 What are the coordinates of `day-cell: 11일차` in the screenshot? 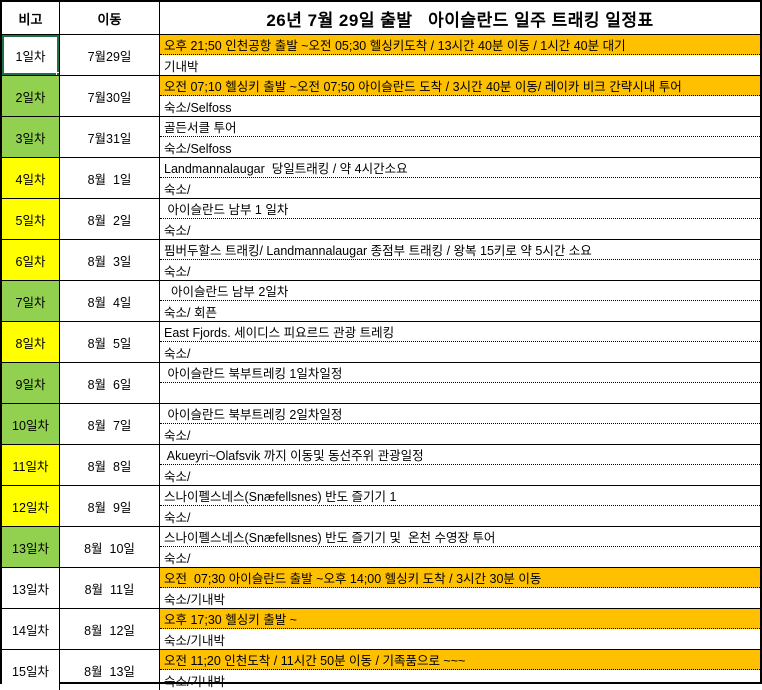 It's located at (31, 465).